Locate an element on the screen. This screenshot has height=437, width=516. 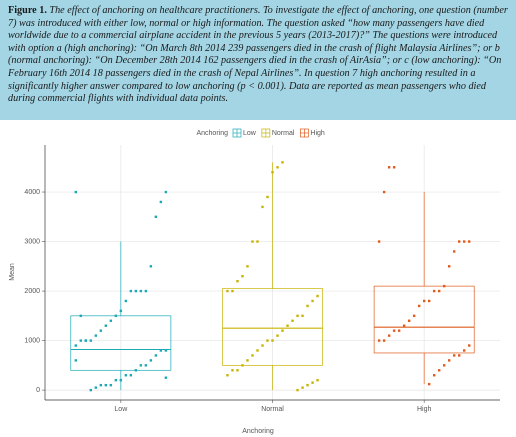
legend-title: Anchoring is located at coordinates (212, 133).